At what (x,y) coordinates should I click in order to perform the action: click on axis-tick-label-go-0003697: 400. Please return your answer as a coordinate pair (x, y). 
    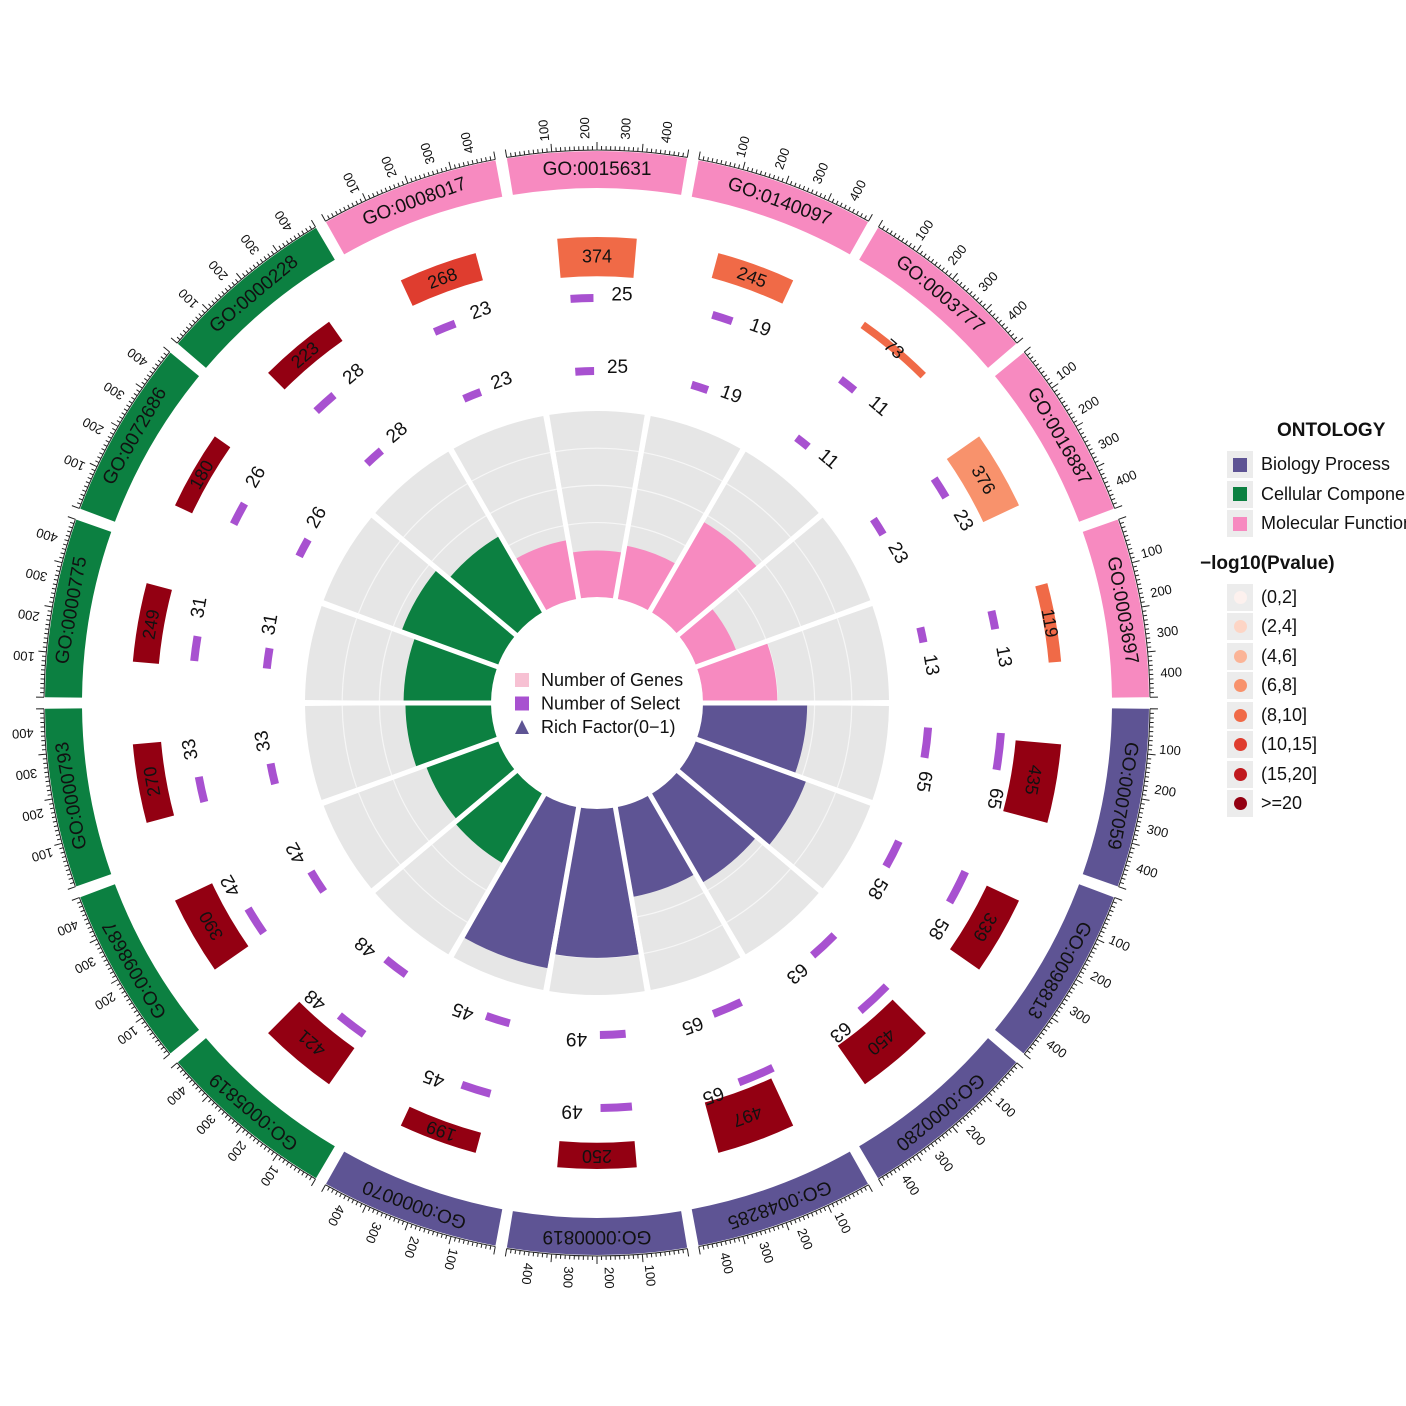
    Looking at the image, I should click on (1171, 672).